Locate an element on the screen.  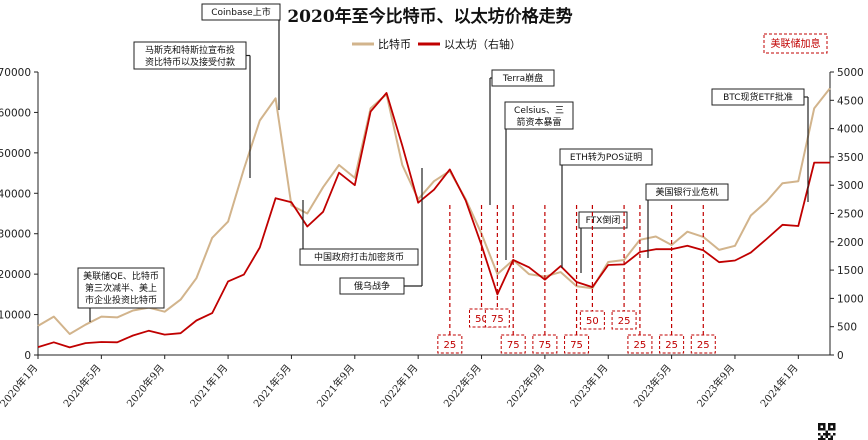
qr-code-icon is located at coordinates (827, 431).